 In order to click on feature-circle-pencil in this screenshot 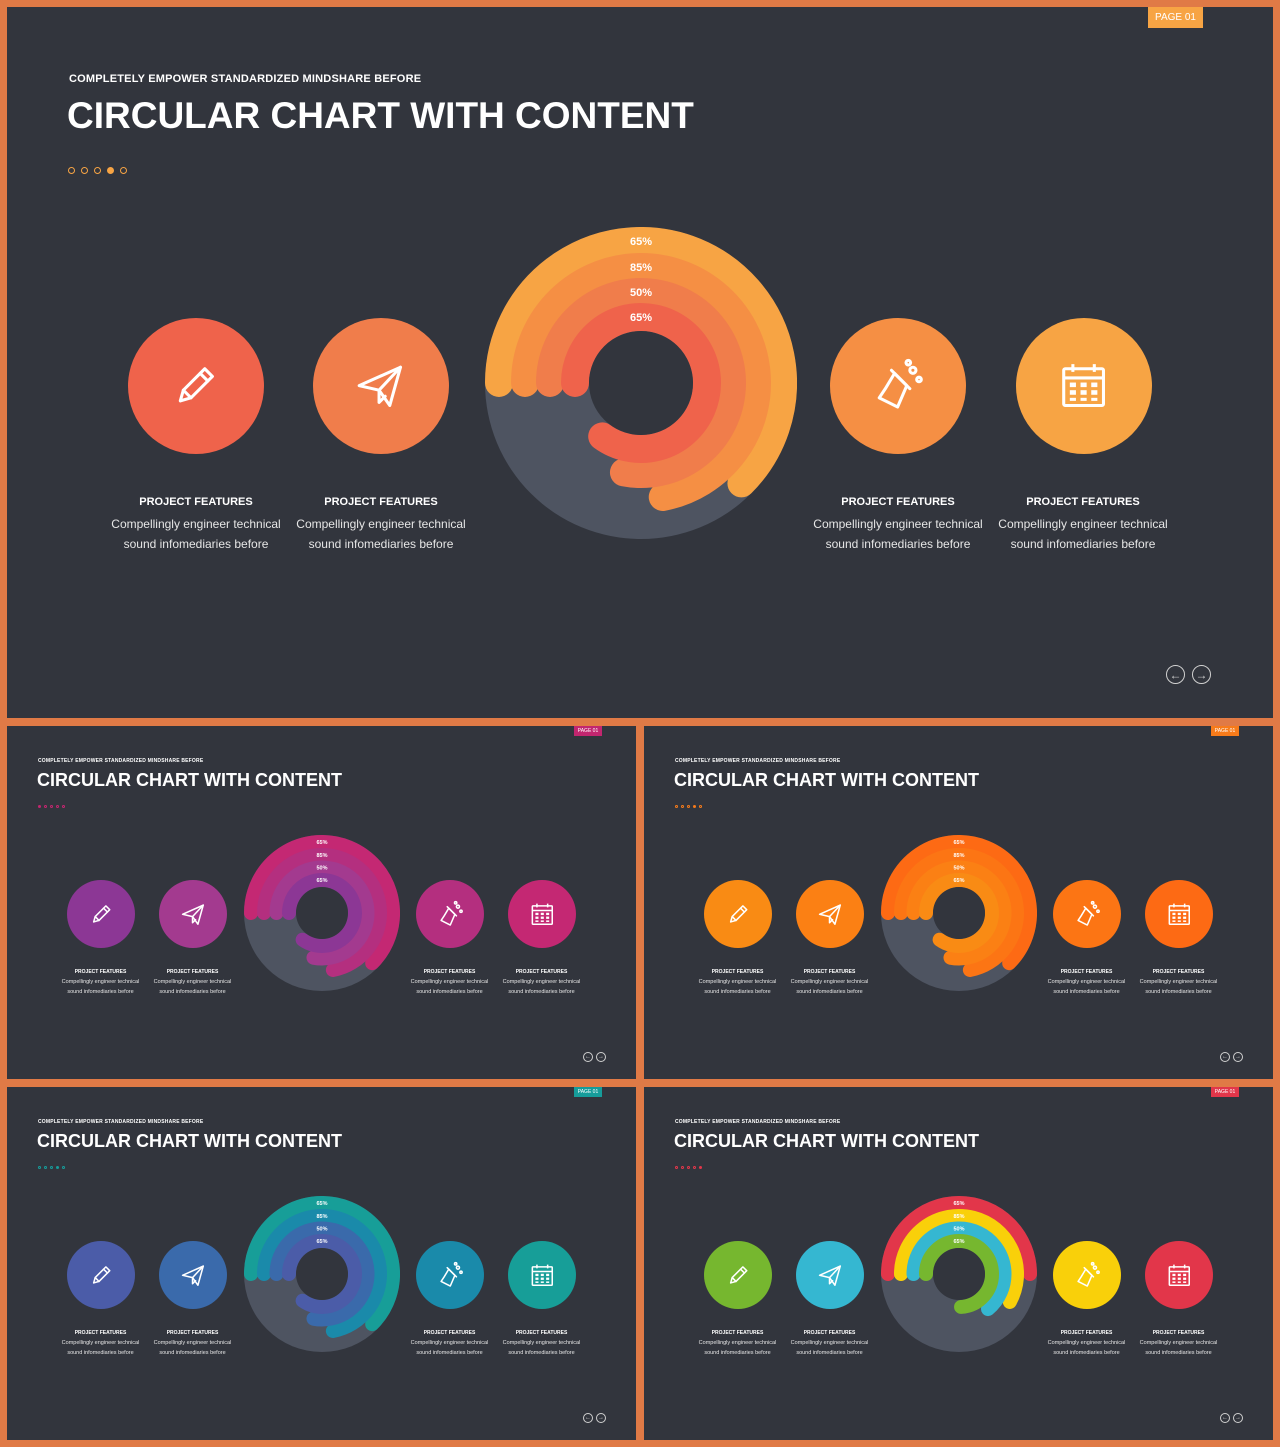, I will do `click(101, 914)`.